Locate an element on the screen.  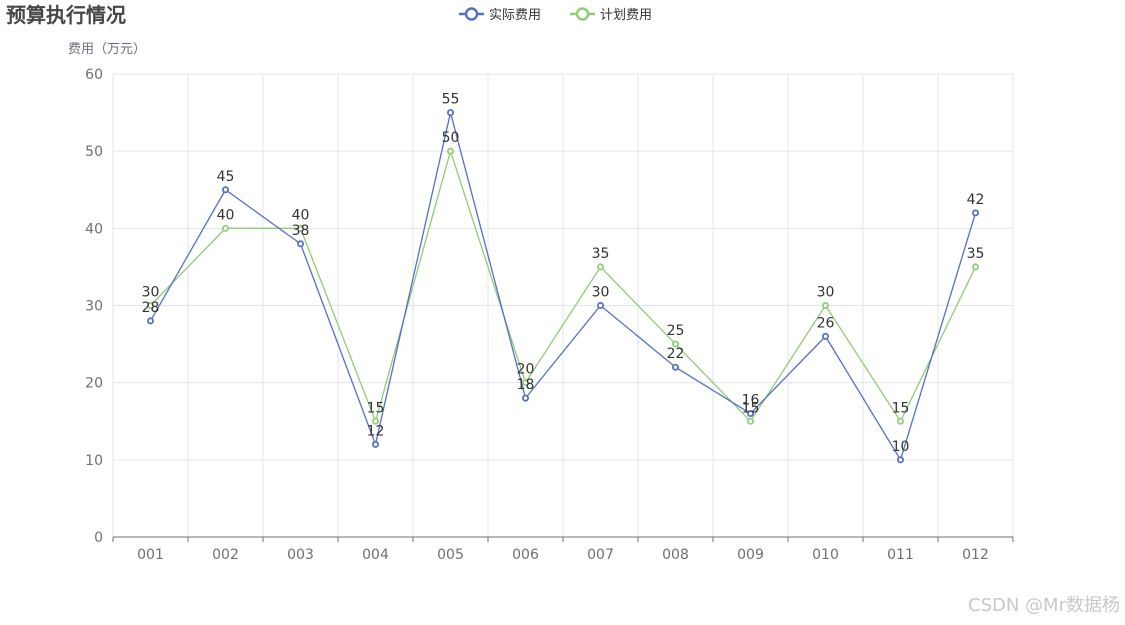
data-label: 42 is located at coordinates (976, 200).